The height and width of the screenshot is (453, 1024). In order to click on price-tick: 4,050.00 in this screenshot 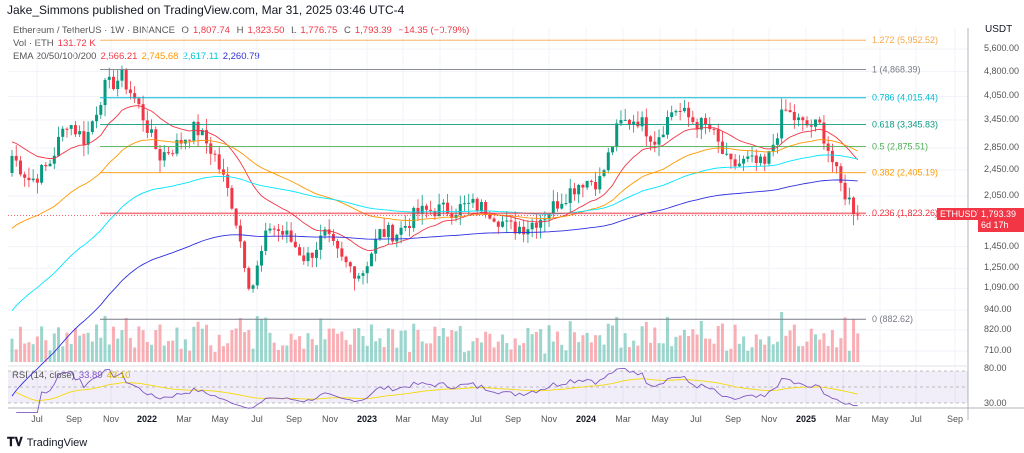, I will do `click(1002, 95)`.